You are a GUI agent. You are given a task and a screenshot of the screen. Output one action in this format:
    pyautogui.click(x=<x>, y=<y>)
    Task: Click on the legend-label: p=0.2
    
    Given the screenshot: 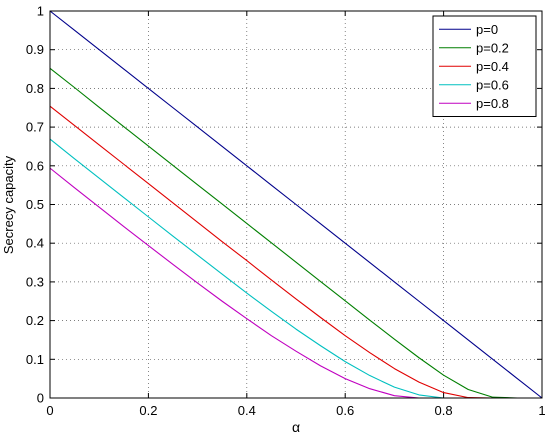 What is the action you would take?
    pyautogui.click(x=492, y=47)
    